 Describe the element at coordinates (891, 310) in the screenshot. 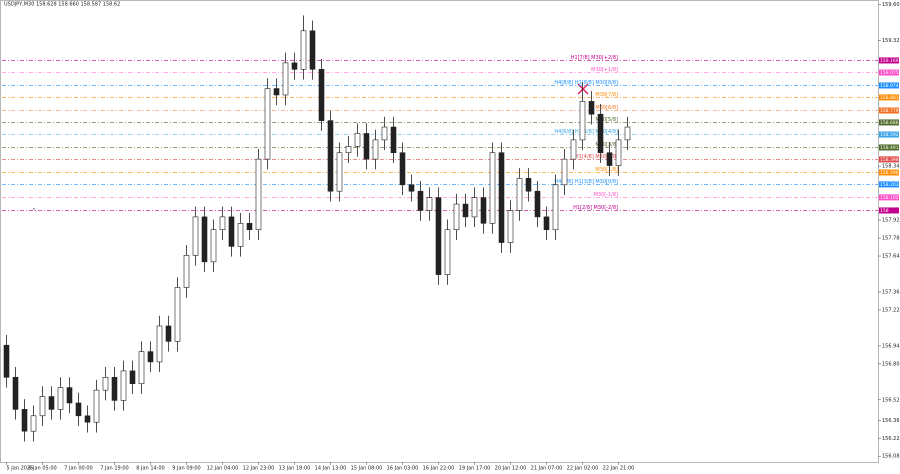

I see `y-tick-label: 157.225` at that location.